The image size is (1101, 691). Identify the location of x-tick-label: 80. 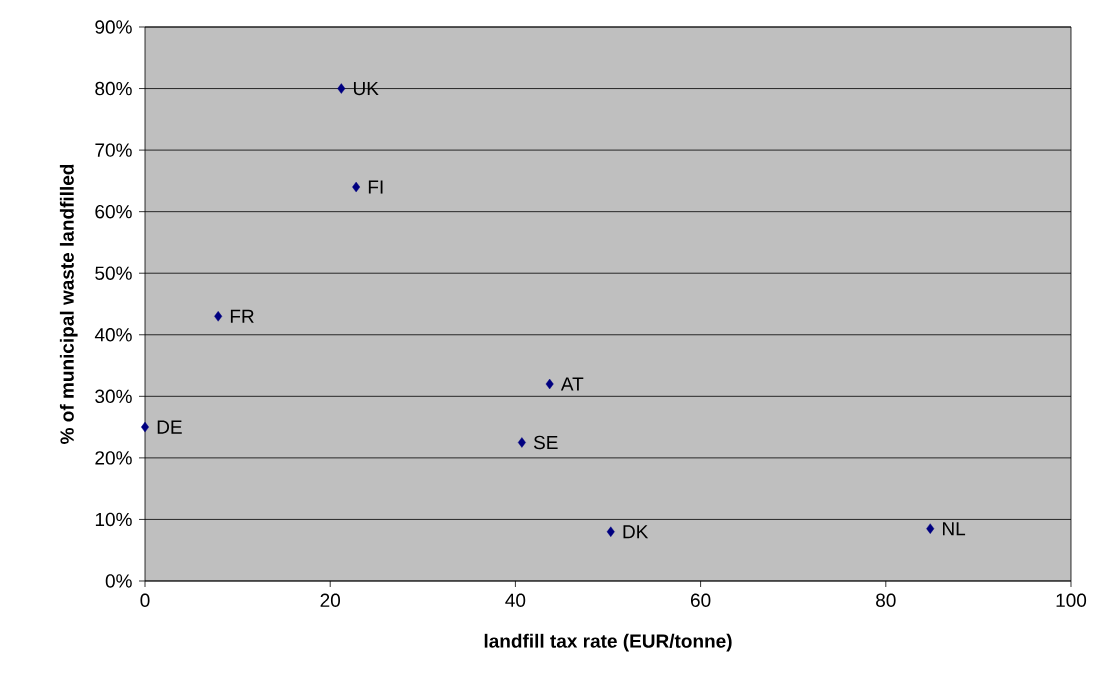
(886, 600).